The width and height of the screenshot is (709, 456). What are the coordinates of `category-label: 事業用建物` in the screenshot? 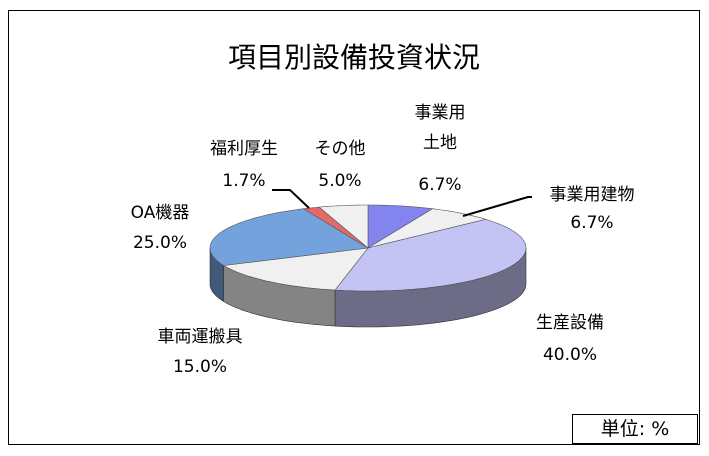 It's located at (592, 195).